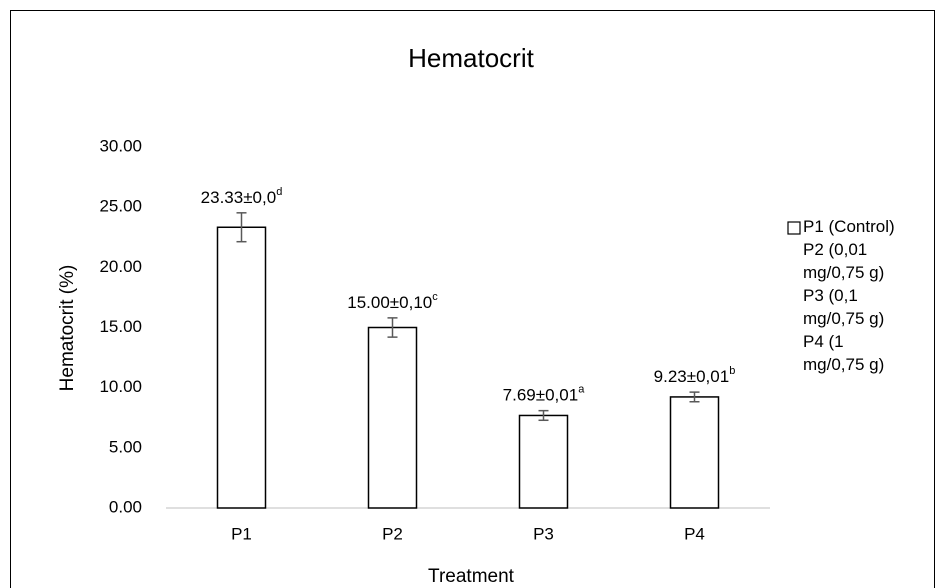  What do you see at coordinates (794, 228) in the screenshot?
I see `legend-swatch` at bounding box center [794, 228].